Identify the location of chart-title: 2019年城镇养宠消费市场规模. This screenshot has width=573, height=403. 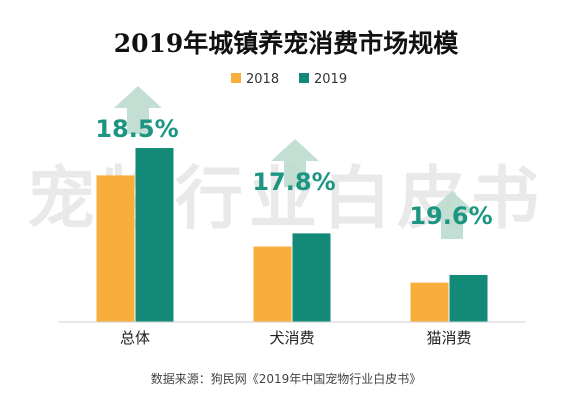
(287, 43).